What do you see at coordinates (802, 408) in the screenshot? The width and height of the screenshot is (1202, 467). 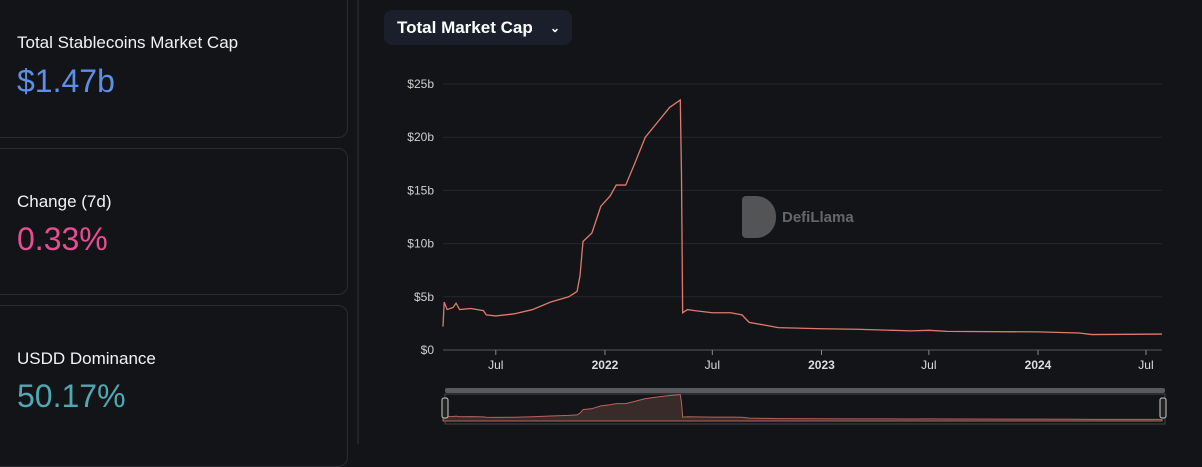 I see `zoom-slider-preview` at bounding box center [802, 408].